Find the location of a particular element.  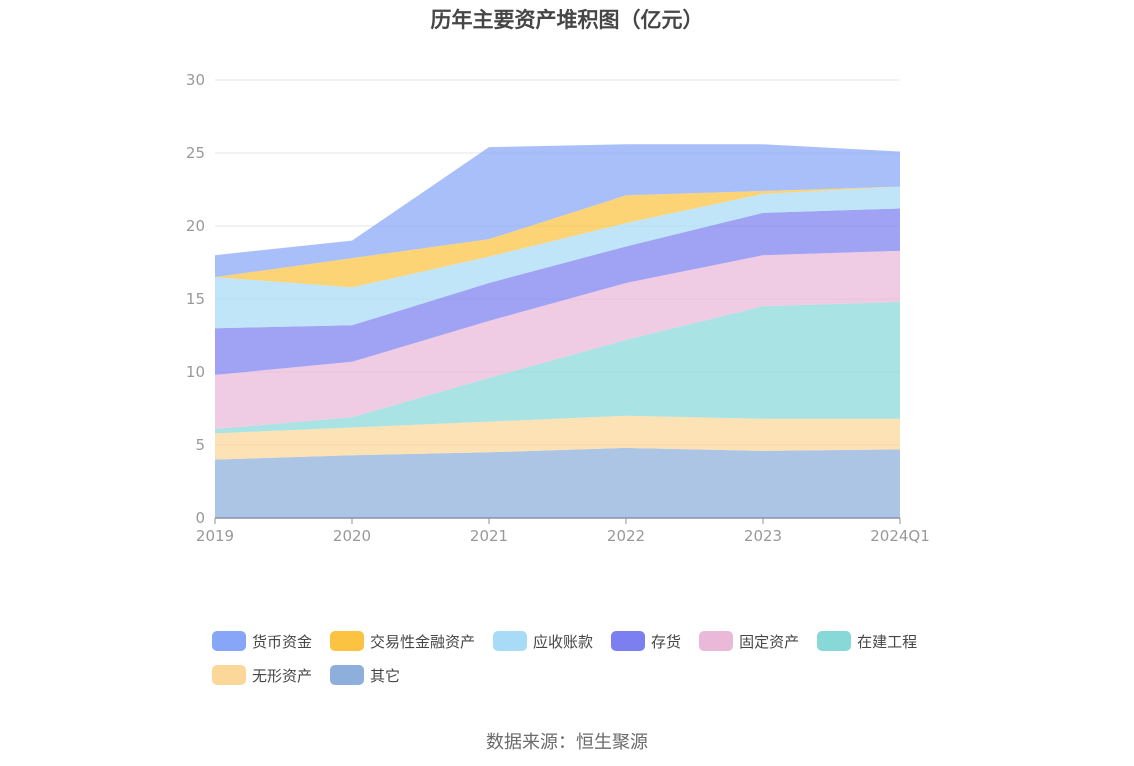

x-tick-label: 2023 is located at coordinates (763, 536).